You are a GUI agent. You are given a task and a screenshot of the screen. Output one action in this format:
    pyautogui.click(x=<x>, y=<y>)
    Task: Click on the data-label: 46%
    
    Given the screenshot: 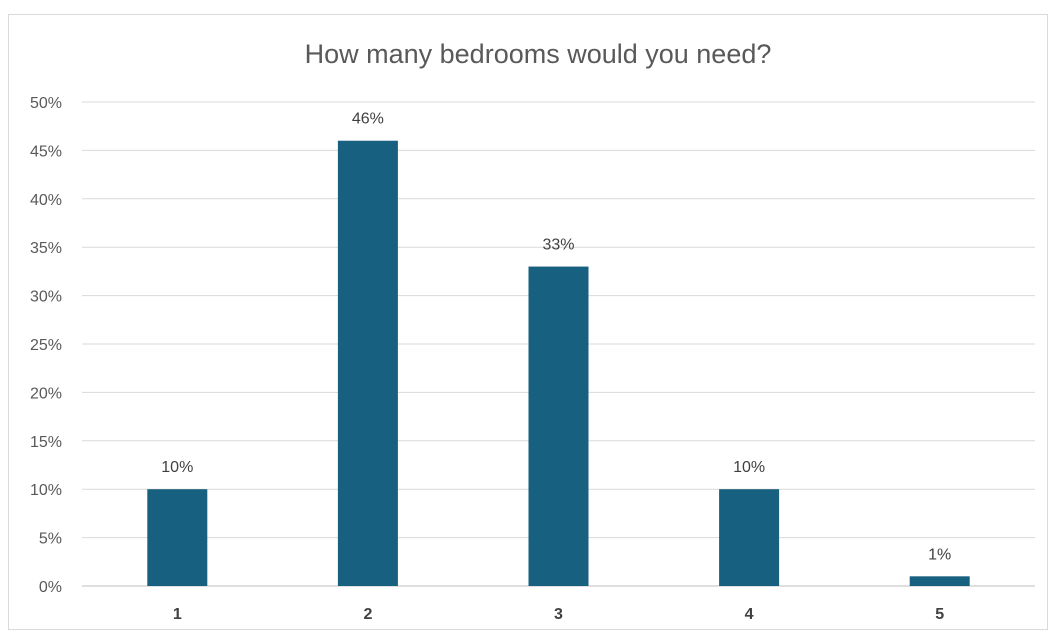 What is the action you would take?
    pyautogui.click(x=368, y=119)
    